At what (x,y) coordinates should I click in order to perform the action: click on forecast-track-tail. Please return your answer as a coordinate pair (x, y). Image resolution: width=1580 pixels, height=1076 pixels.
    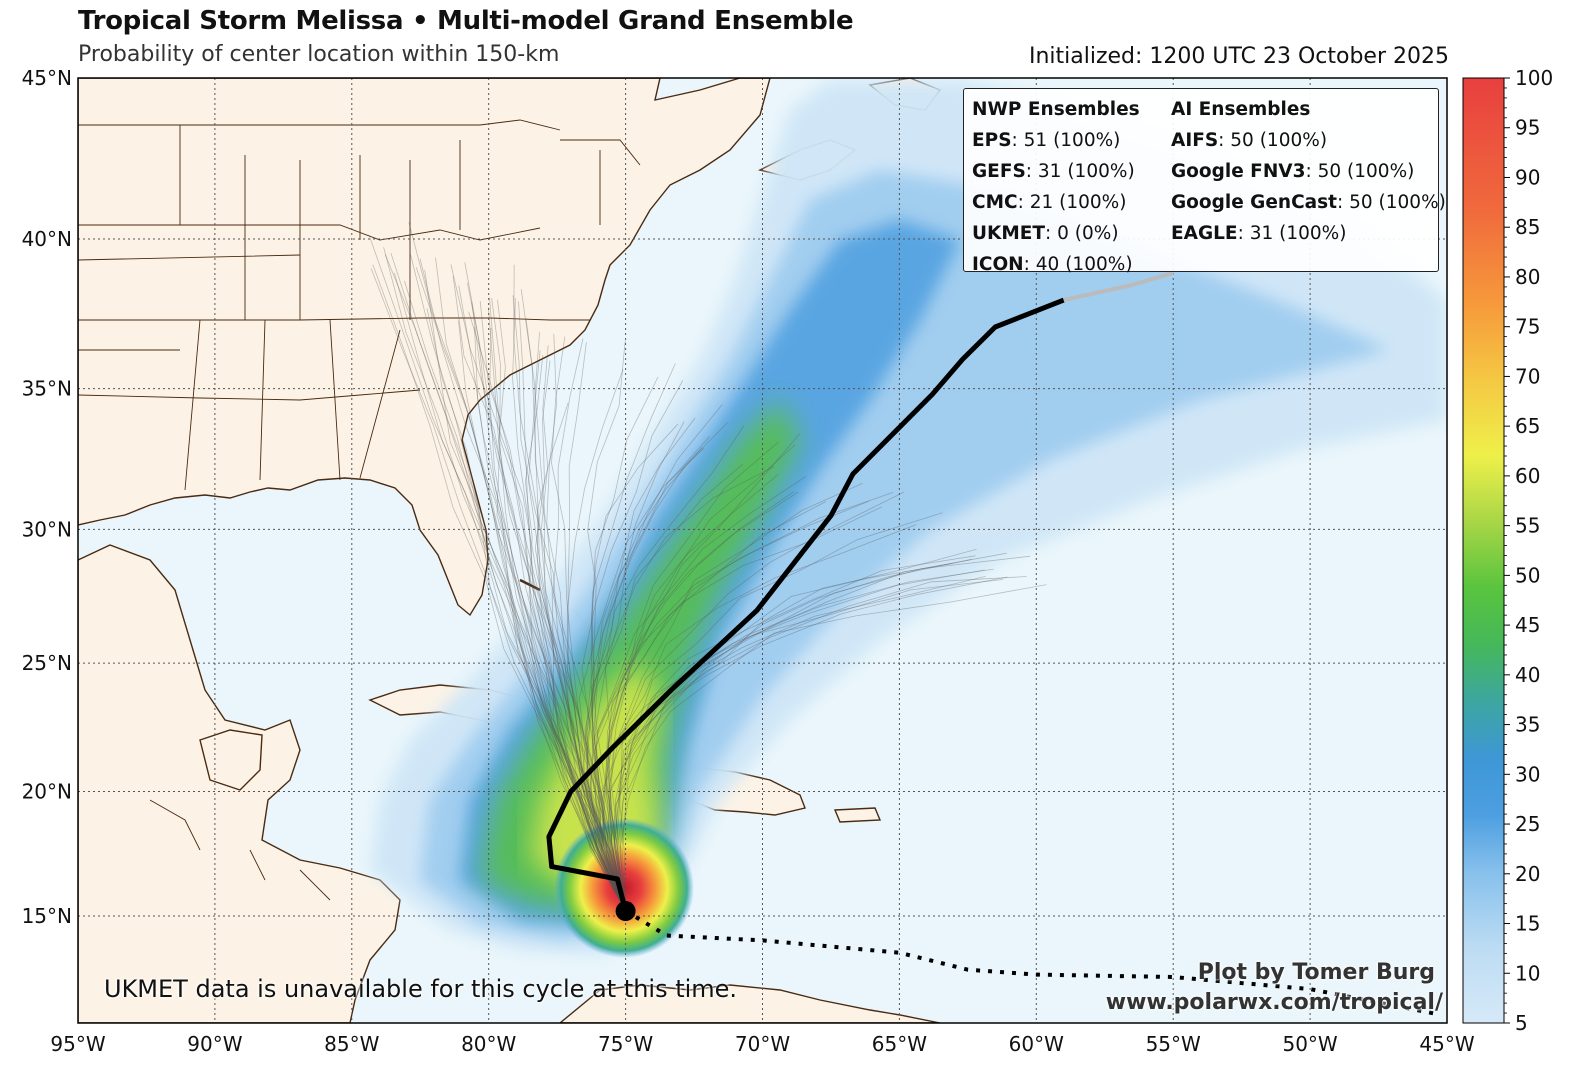
    Looking at the image, I should click on (1118, 286).